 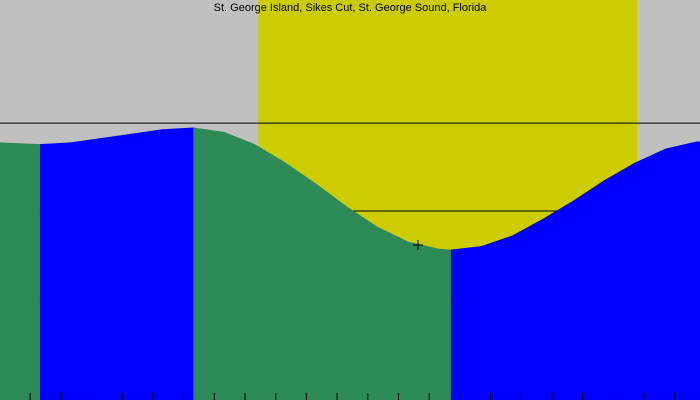 What do you see at coordinates (418, 245) in the screenshot?
I see `current-marker` at bounding box center [418, 245].